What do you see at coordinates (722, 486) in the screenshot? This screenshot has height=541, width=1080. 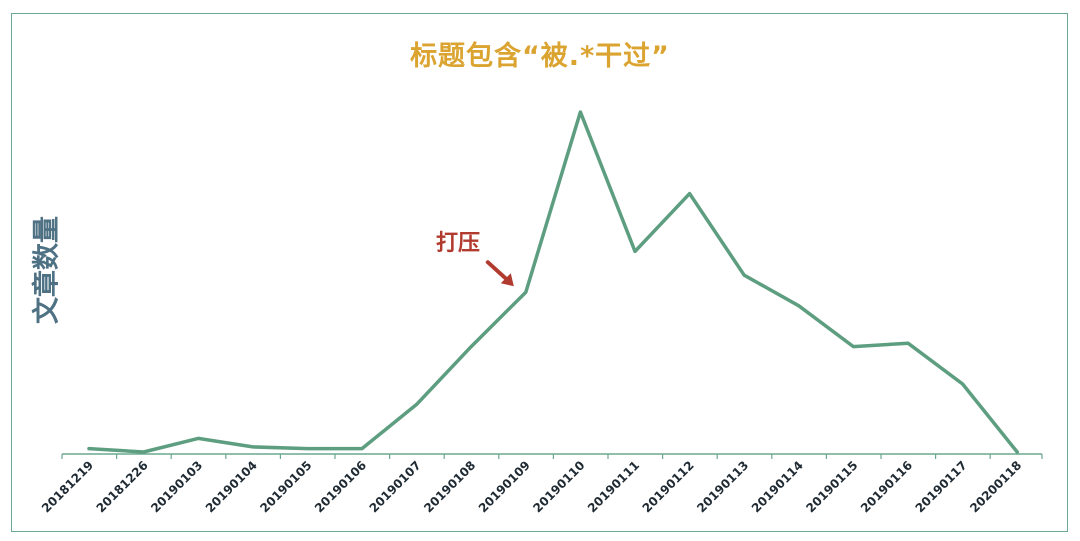 I see `x-tick-label: 20190113` at bounding box center [722, 486].